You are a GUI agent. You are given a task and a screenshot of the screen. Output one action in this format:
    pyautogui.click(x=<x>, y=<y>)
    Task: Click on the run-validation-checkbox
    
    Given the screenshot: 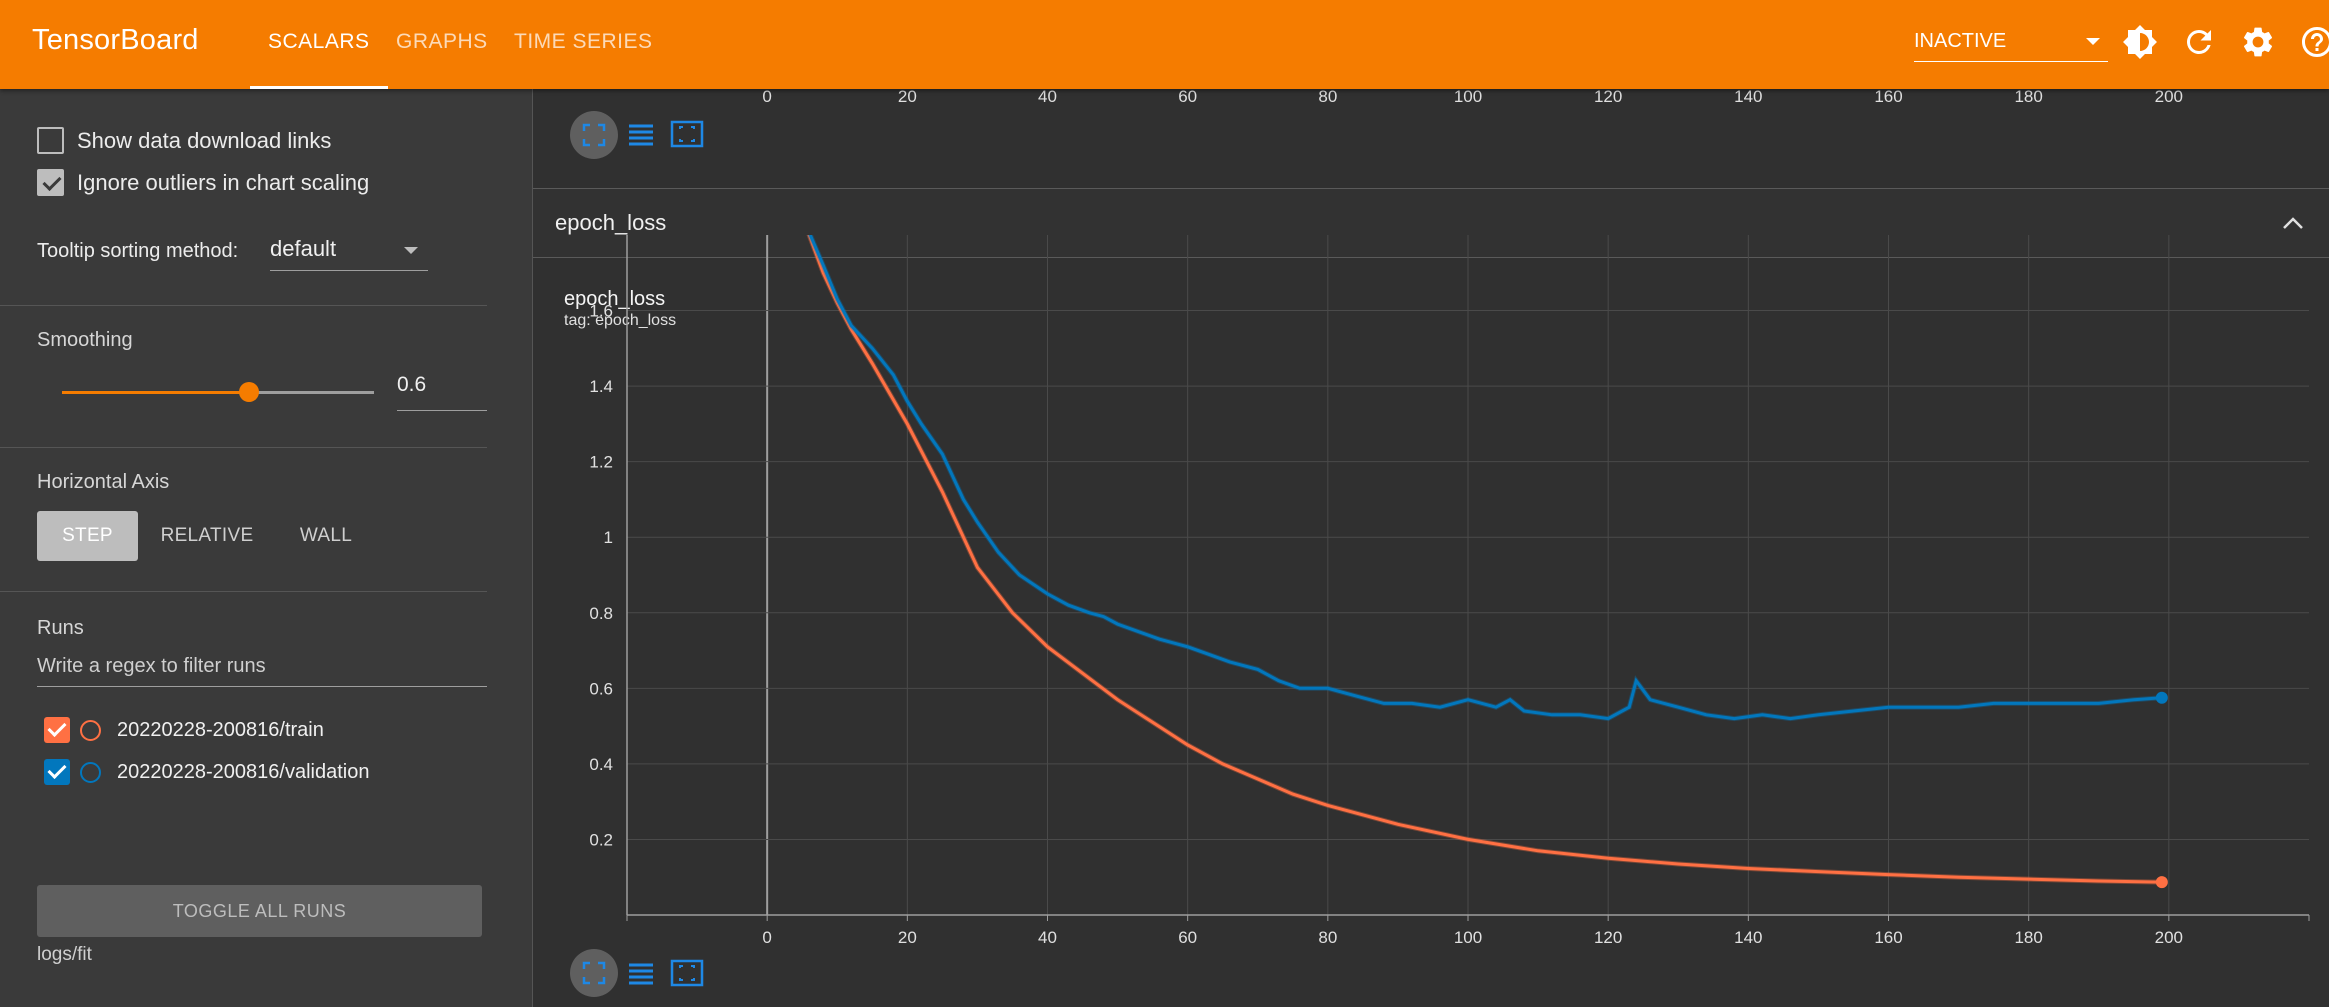 What is the action you would take?
    pyautogui.click(x=57, y=772)
    